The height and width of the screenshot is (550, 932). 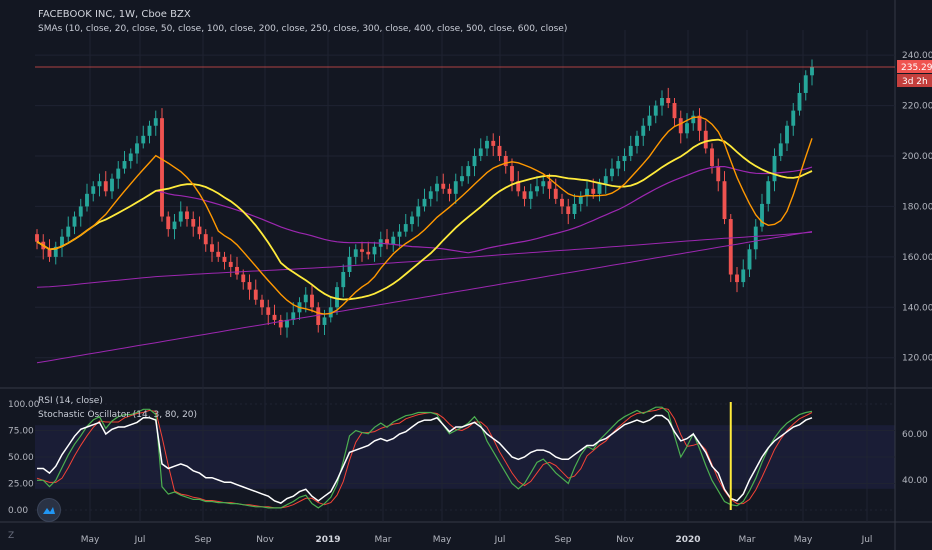 I want to click on price-tick-label: 120.00, so click(x=917, y=359).